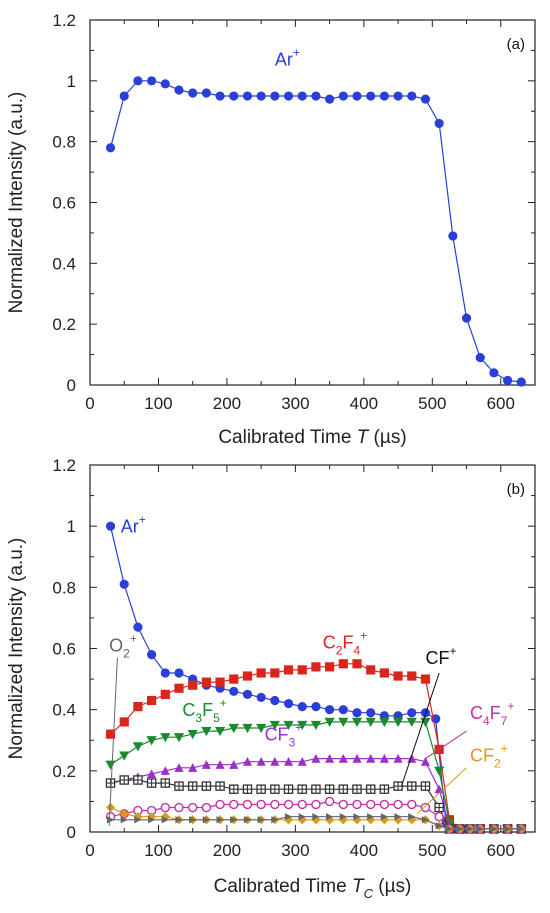 The image size is (550, 913). I want to click on leader-lines, so click(287, 741).